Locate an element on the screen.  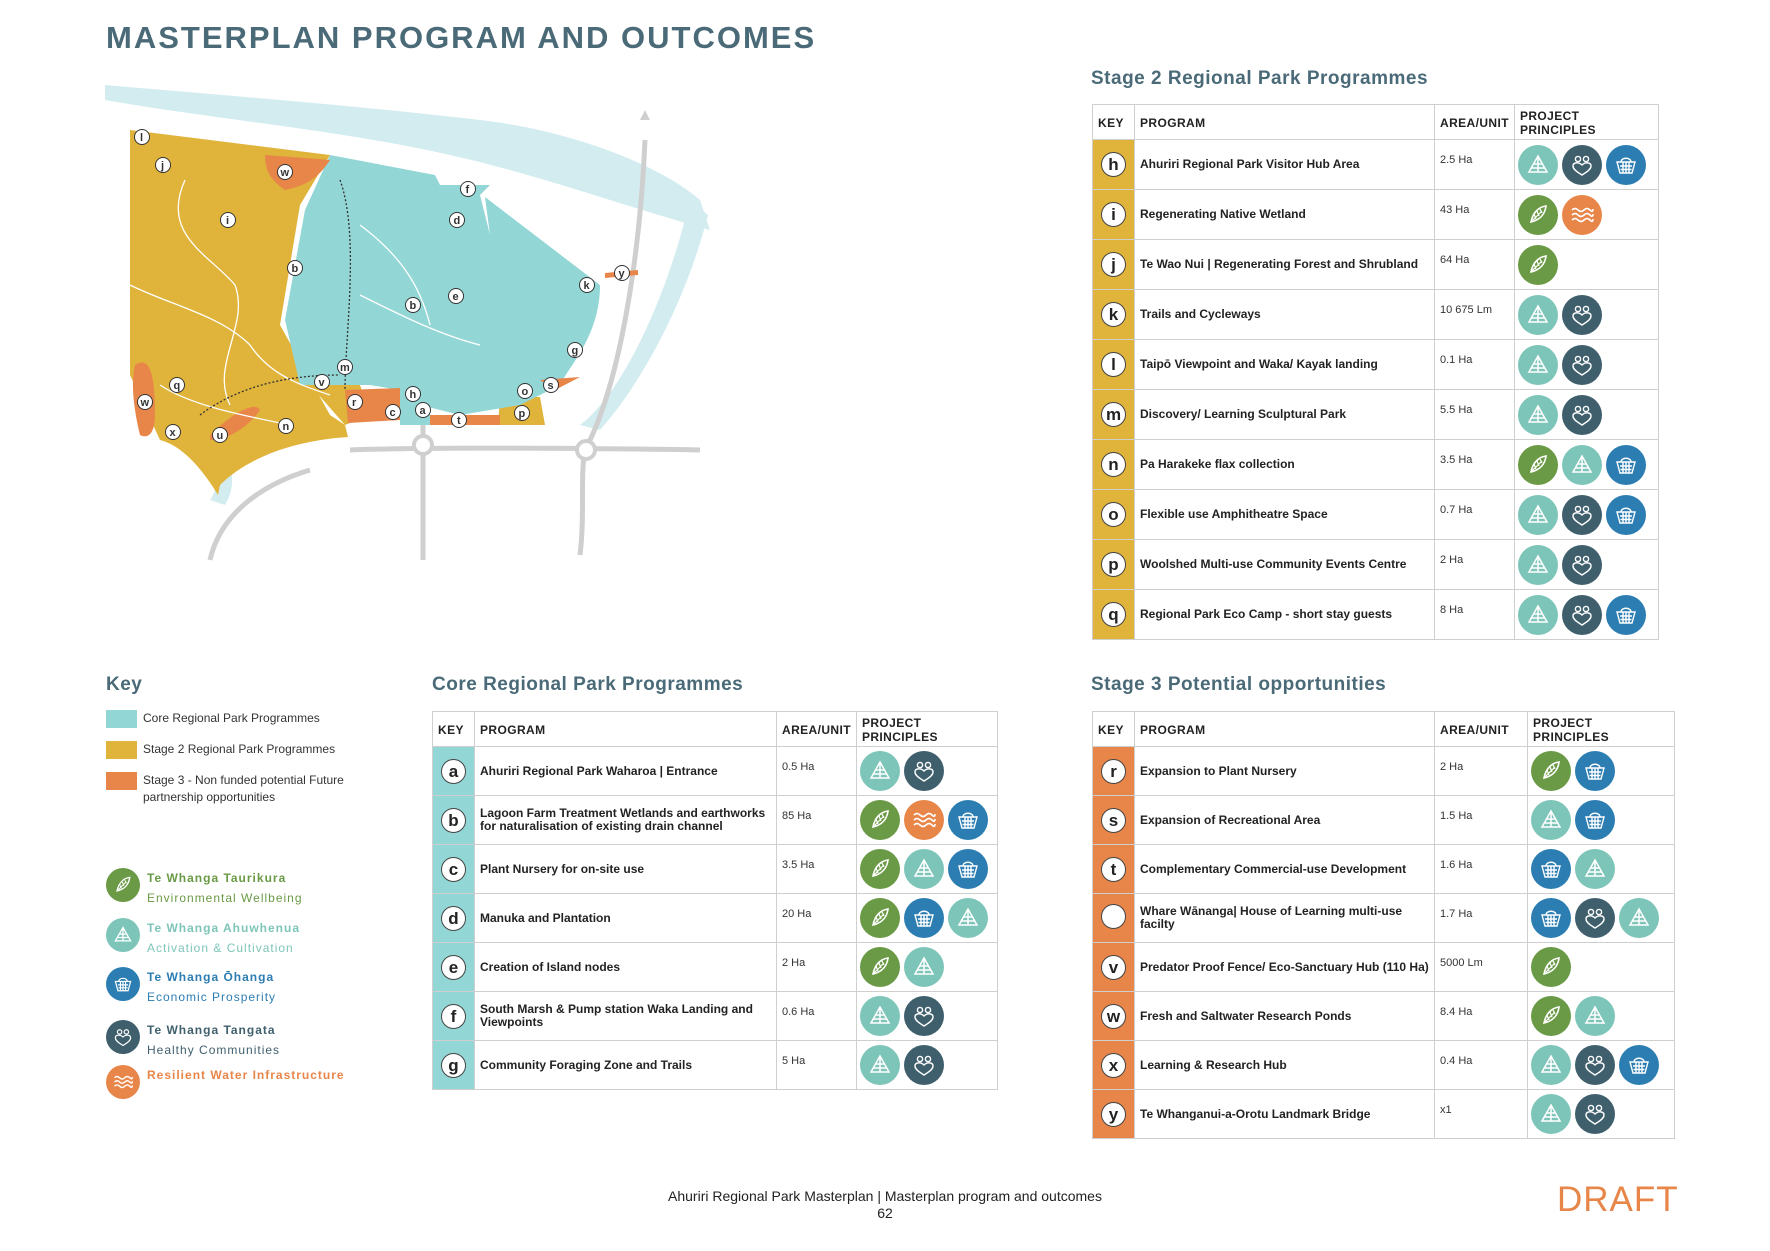
map-label-r: r is located at coordinates (354, 403).